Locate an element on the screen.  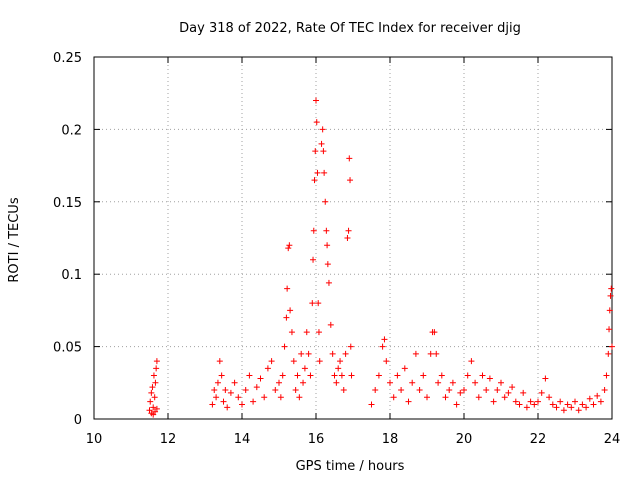
x-tick-label: 12 is located at coordinates (168, 439).